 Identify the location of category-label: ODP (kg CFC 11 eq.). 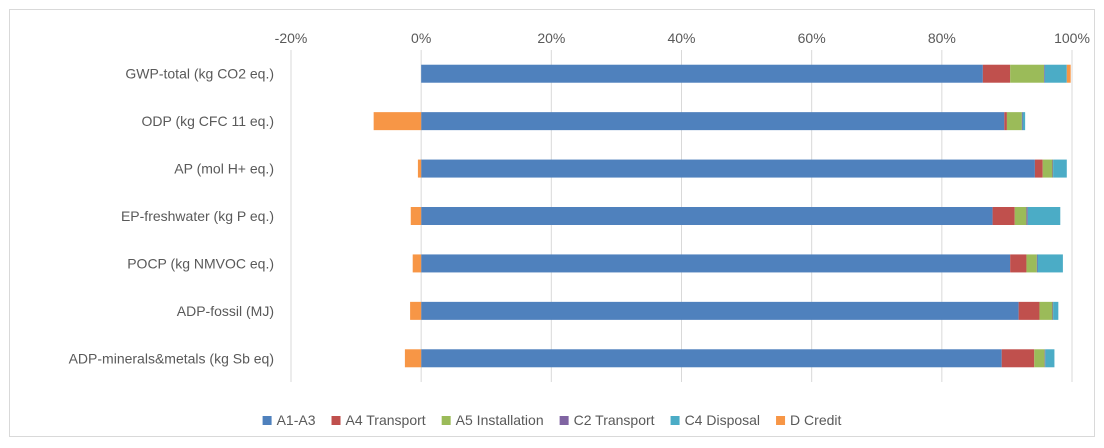
(207, 121).